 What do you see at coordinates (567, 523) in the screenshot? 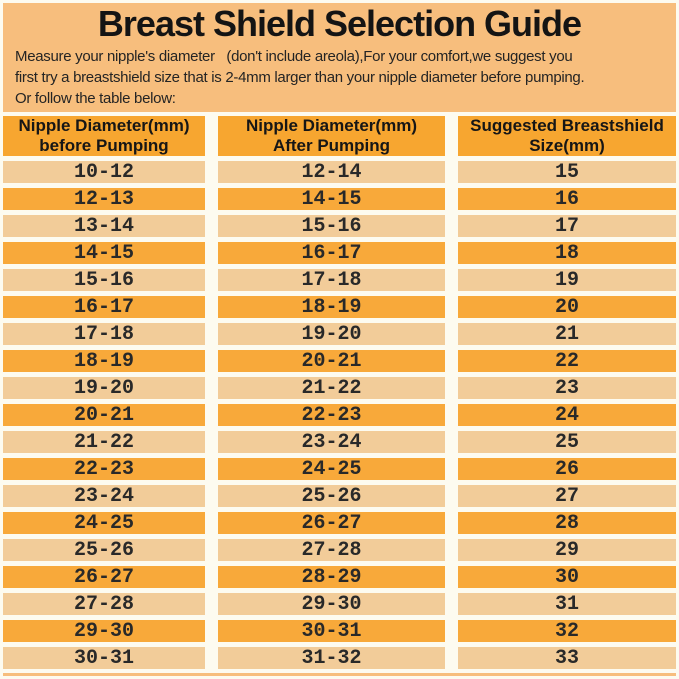
I see `cell-shield-size: 28` at bounding box center [567, 523].